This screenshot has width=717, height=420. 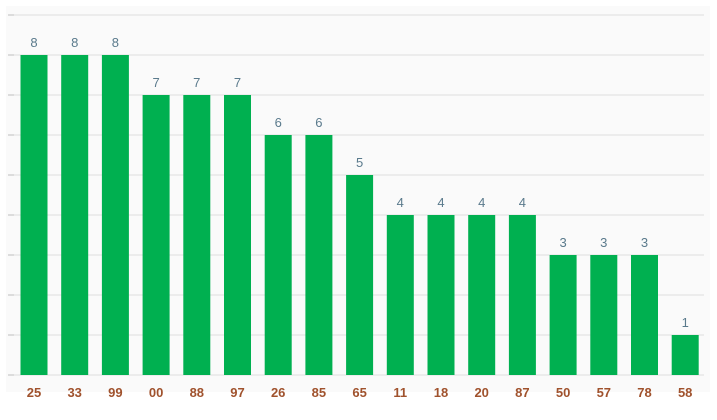 I want to click on category-label-00: 00, so click(x=156, y=392).